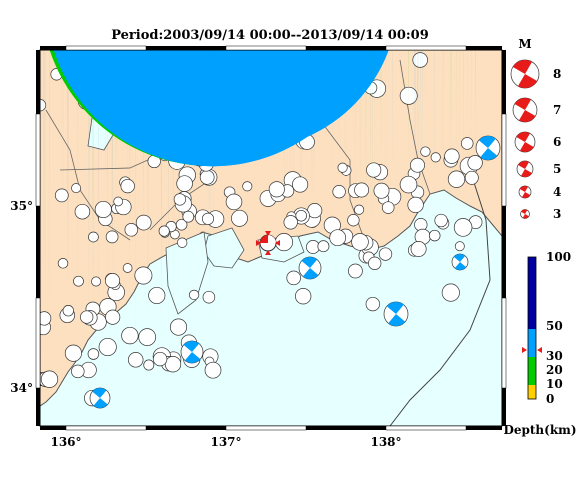 The height and width of the screenshot is (500, 580). Describe the element at coordinates (524, 350) in the screenshot. I see `mainshock-depth-marker` at that location.